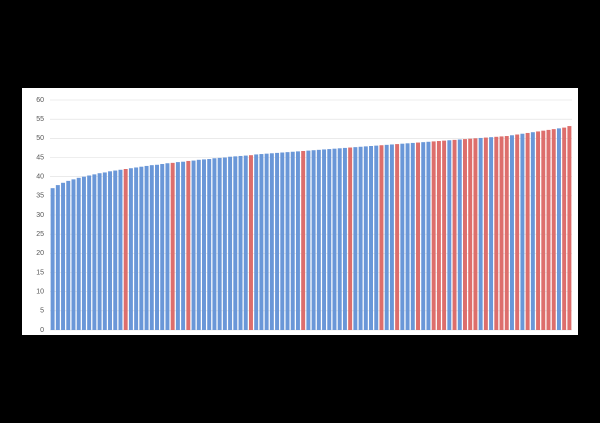 Image resolution: width=600 pixels, height=423 pixels. What do you see at coordinates (40, 234) in the screenshot?
I see `y-tick-label: 25` at bounding box center [40, 234].